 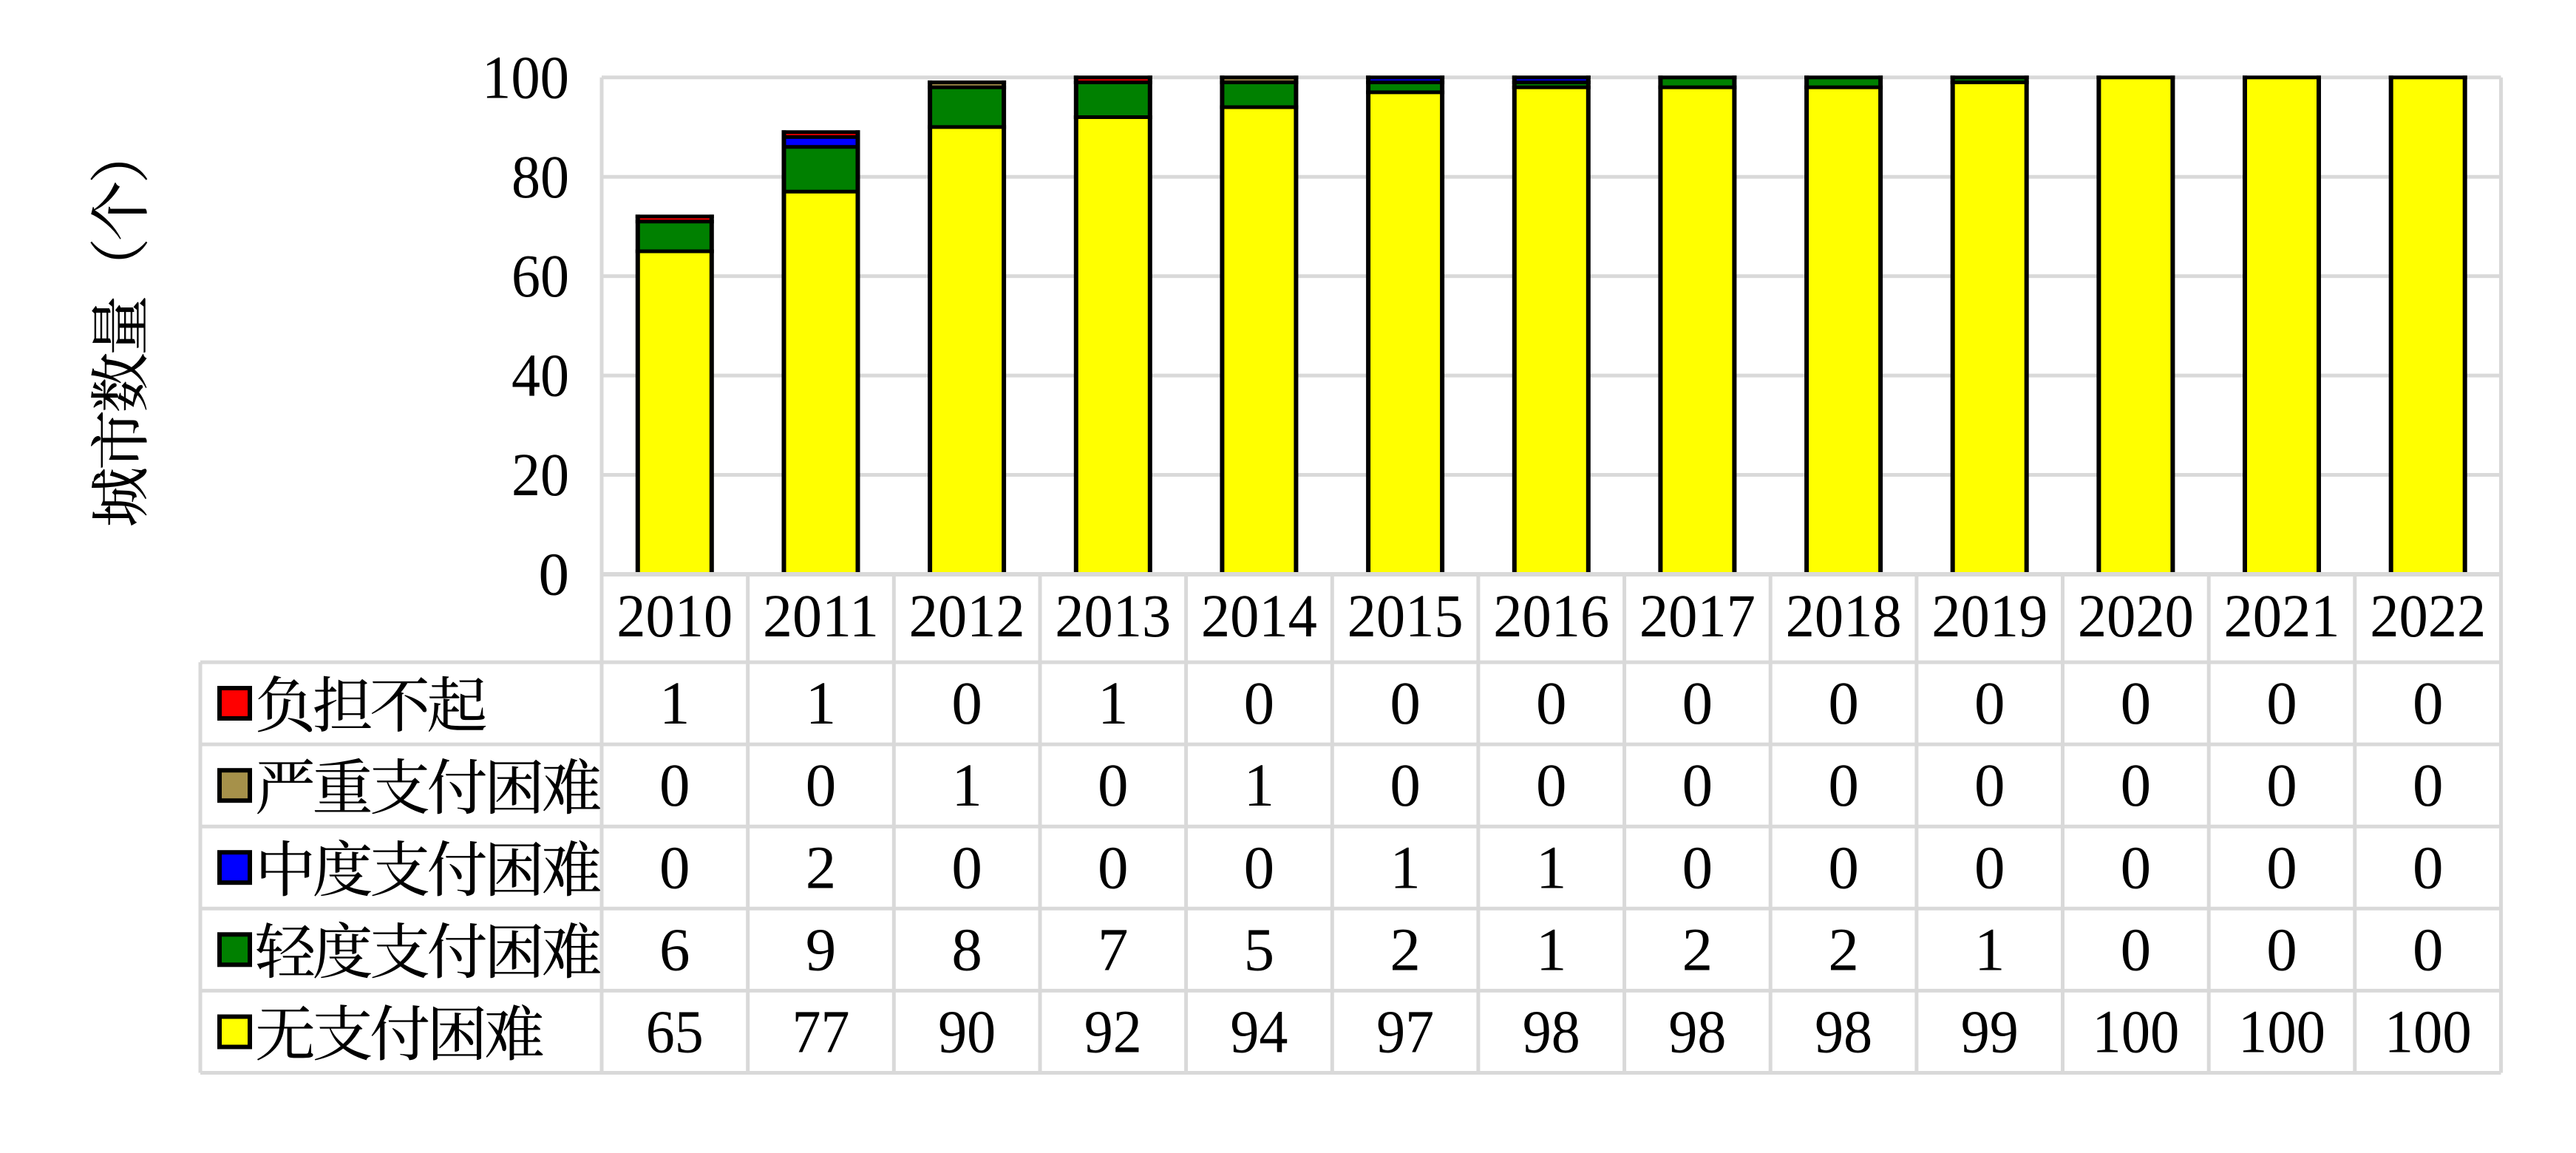 What do you see at coordinates (2136, 616) in the screenshot?
I see `svg-text: 2020` at bounding box center [2136, 616].